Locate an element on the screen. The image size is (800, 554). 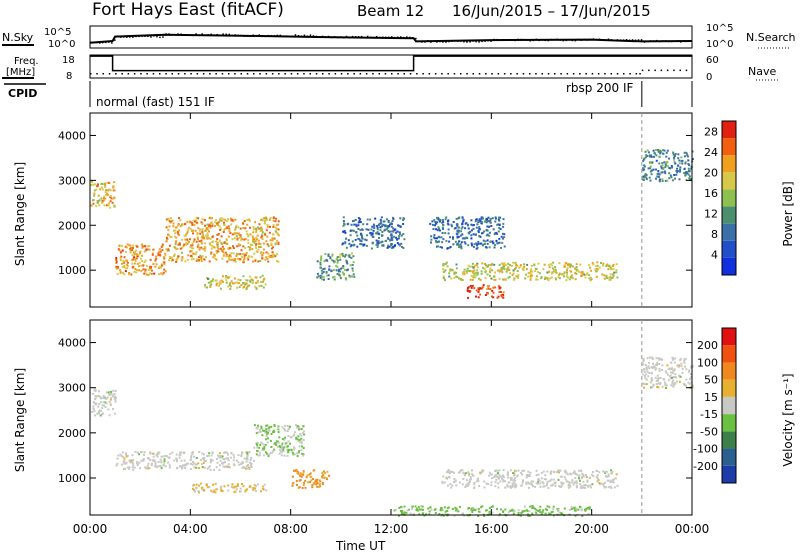
noise-tick-left-bottom: 10^0 is located at coordinates (62, 44).